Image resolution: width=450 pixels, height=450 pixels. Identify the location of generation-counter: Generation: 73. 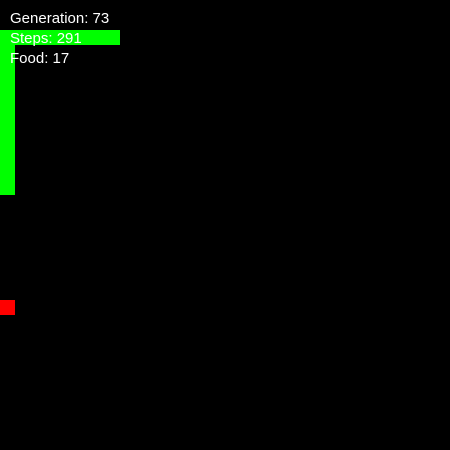
(60, 18).